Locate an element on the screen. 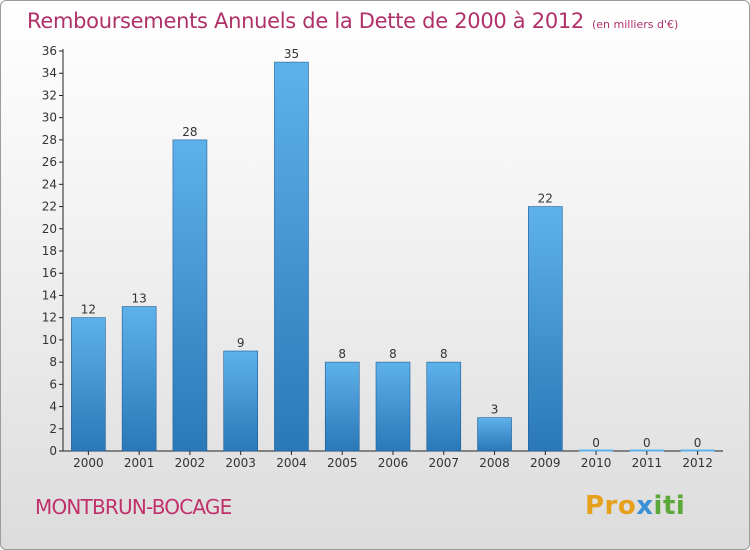  x-tick-label-2005: 2005 is located at coordinates (342, 463).